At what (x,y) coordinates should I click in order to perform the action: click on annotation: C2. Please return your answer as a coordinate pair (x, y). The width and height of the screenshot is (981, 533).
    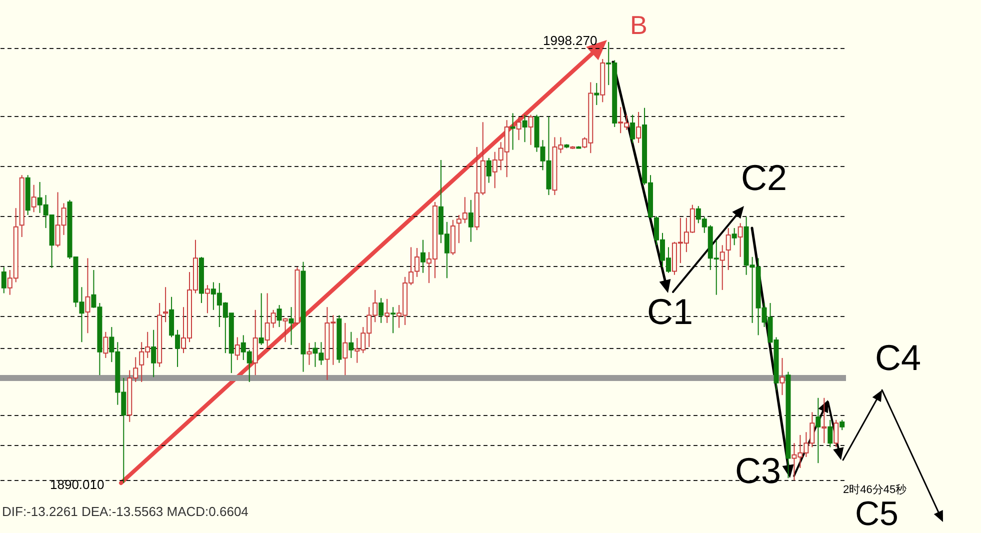
    Looking at the image, I should click on (764, 177).